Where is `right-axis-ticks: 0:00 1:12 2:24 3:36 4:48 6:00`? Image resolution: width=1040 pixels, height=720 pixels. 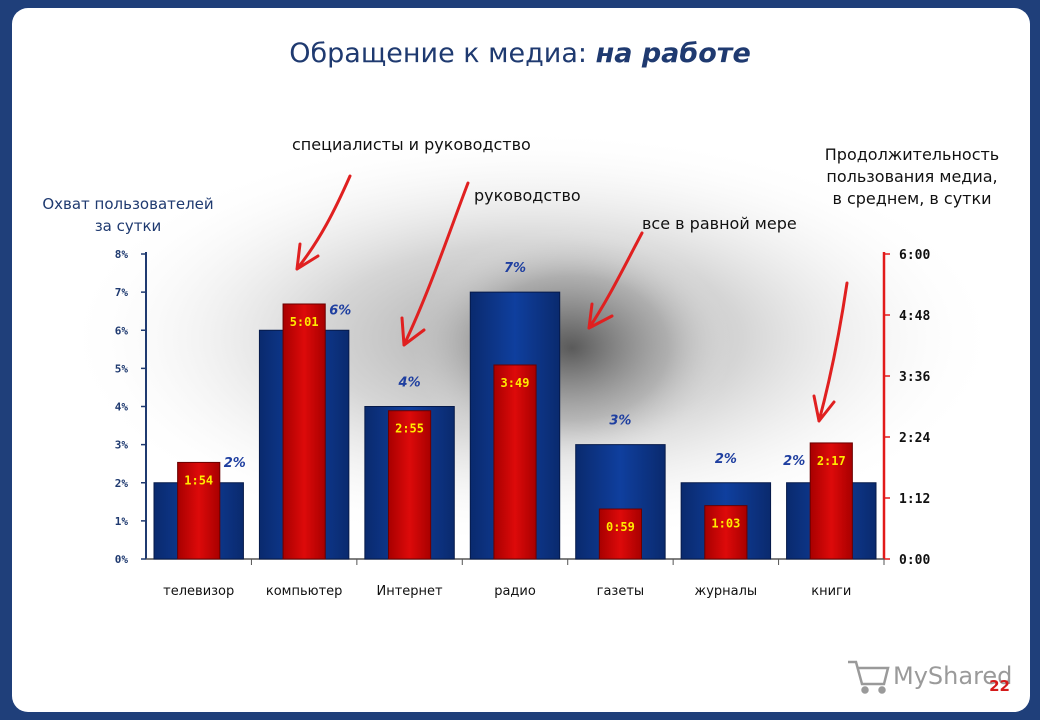 right-axis-ticks: 0:00 1:12 2:24 3:36 4:48 6:00 is located at coordinates (907, 408).